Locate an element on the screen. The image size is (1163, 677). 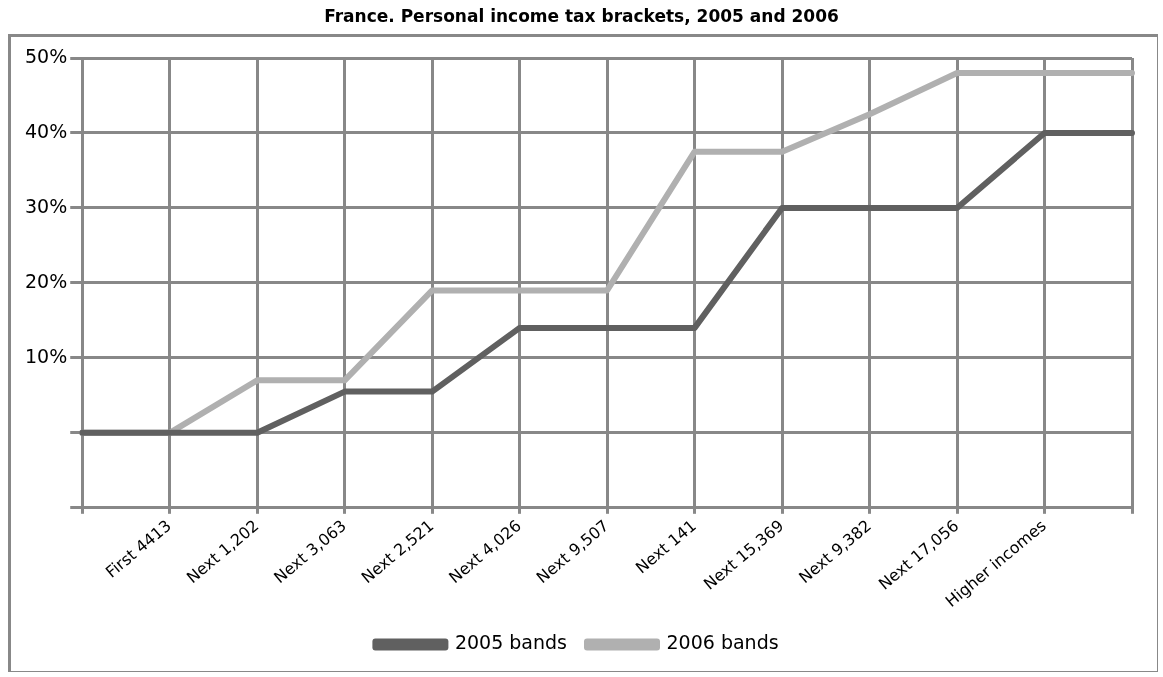
y-tick-label: 50% is located at coordinates (46, 55).